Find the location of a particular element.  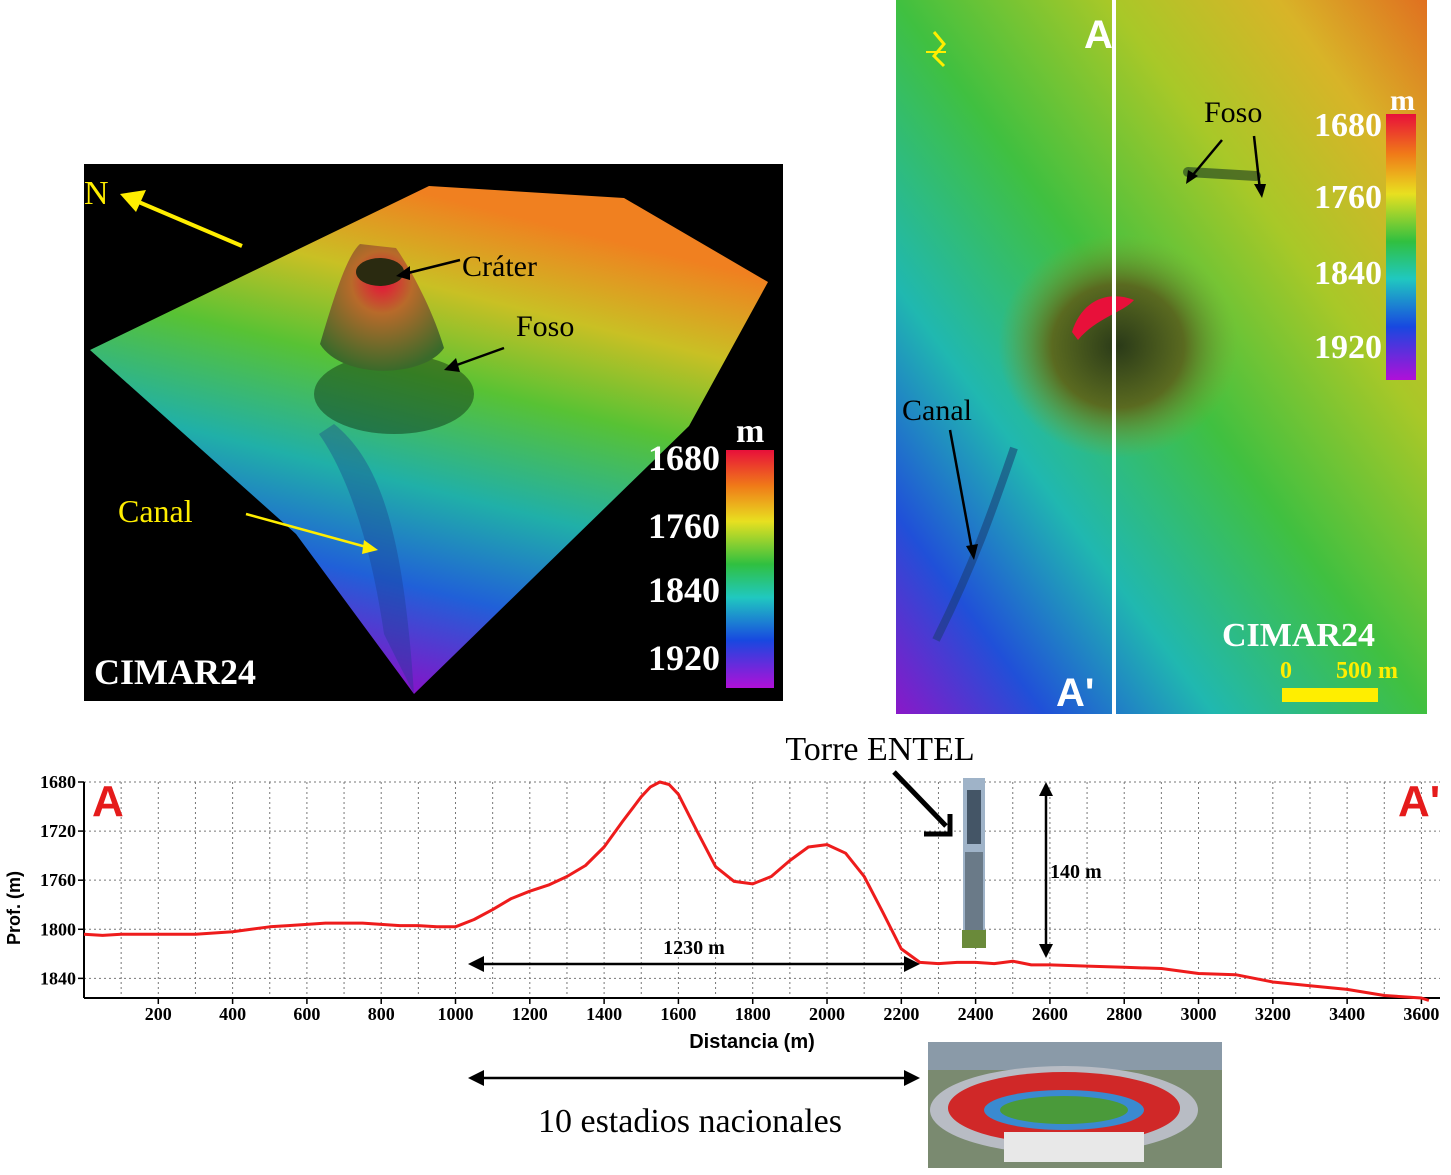

foso-arrow is located at coordinates (479, 357).